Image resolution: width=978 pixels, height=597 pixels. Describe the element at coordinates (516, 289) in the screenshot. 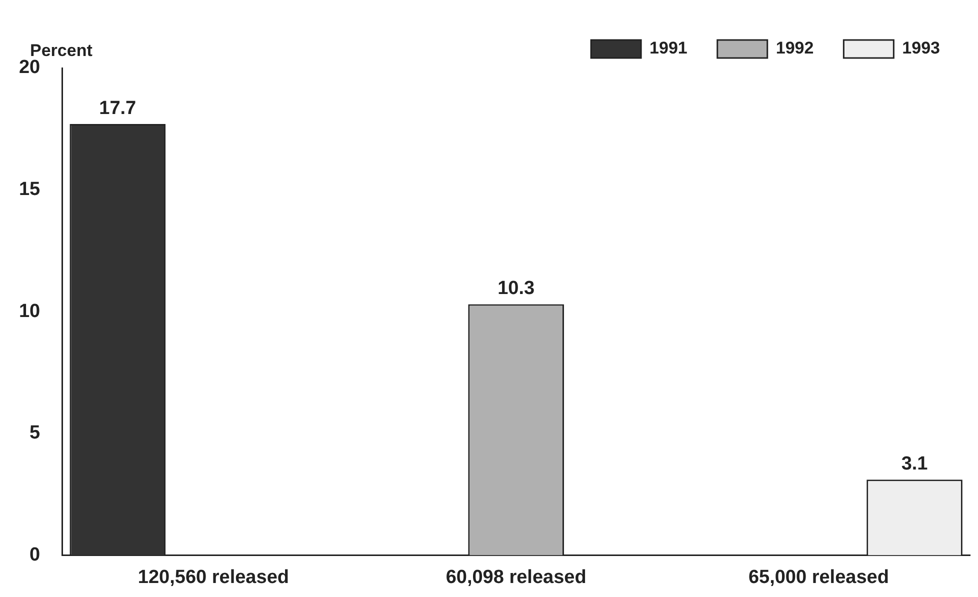

I see `data-label: 10.3` at that location.